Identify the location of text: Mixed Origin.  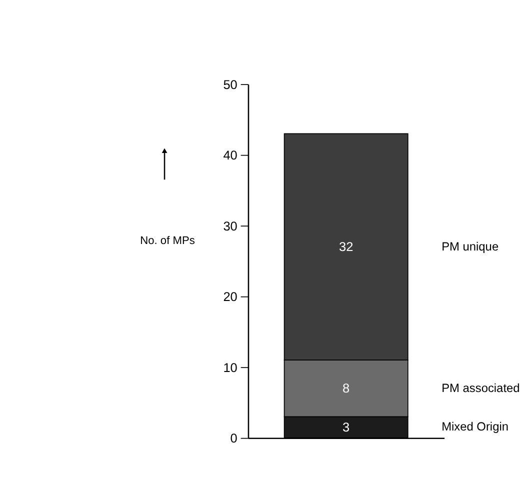
(475, 427).